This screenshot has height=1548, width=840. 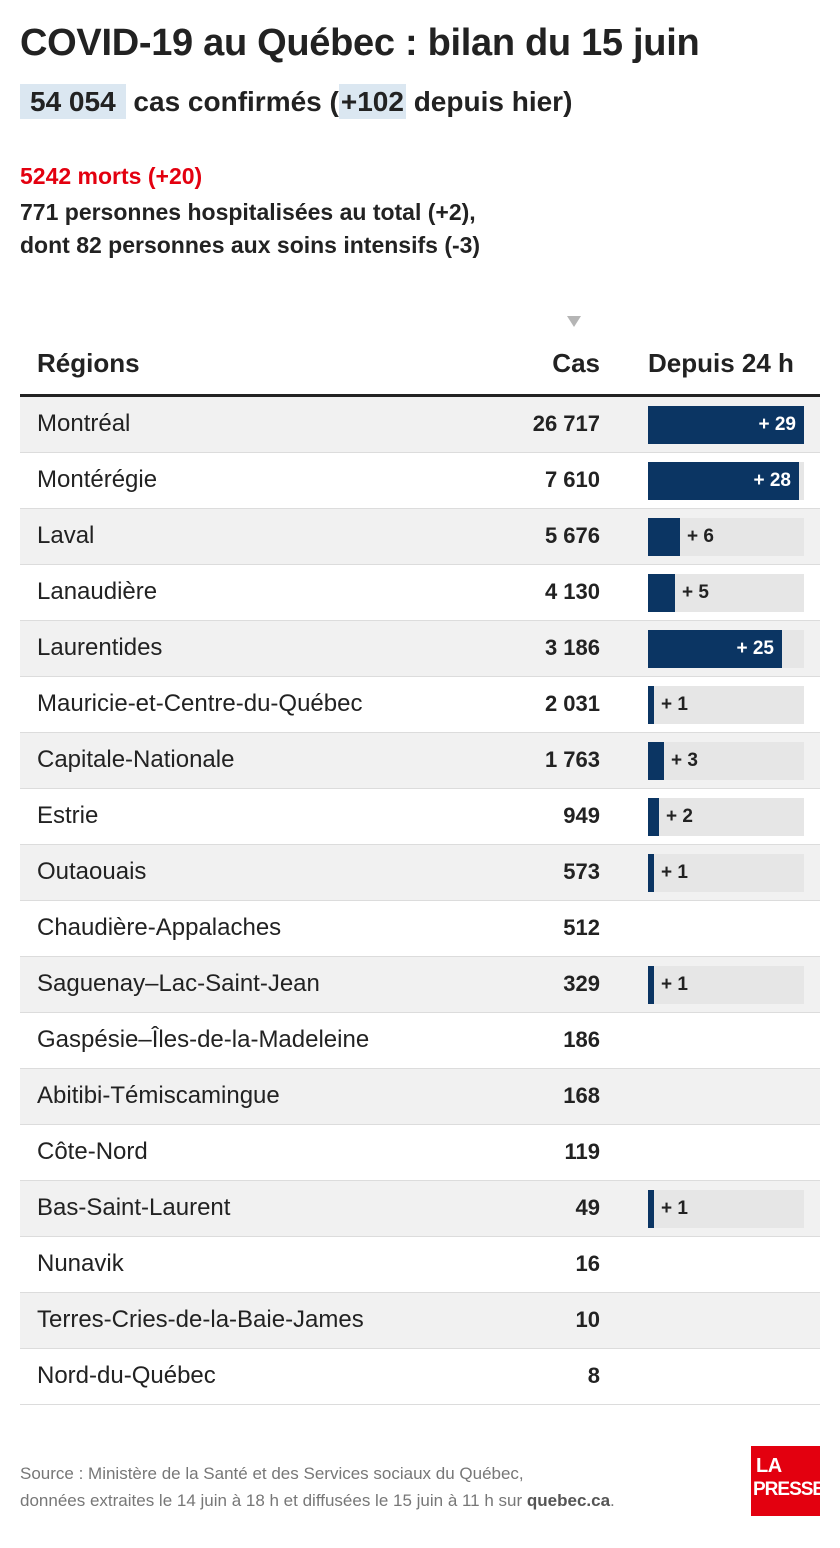 I want to click on case-count: 16, so click(x=587, y=1263).